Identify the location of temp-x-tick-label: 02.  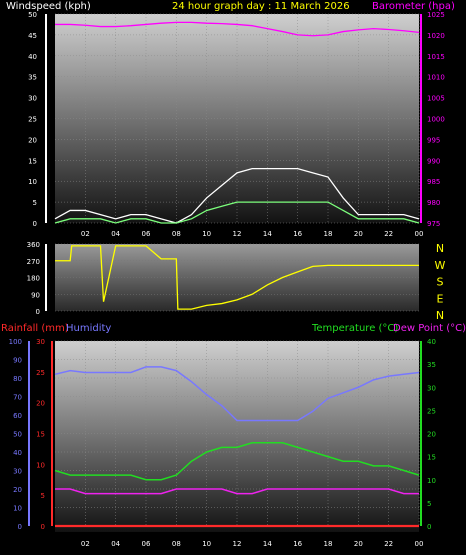
(85, 544).